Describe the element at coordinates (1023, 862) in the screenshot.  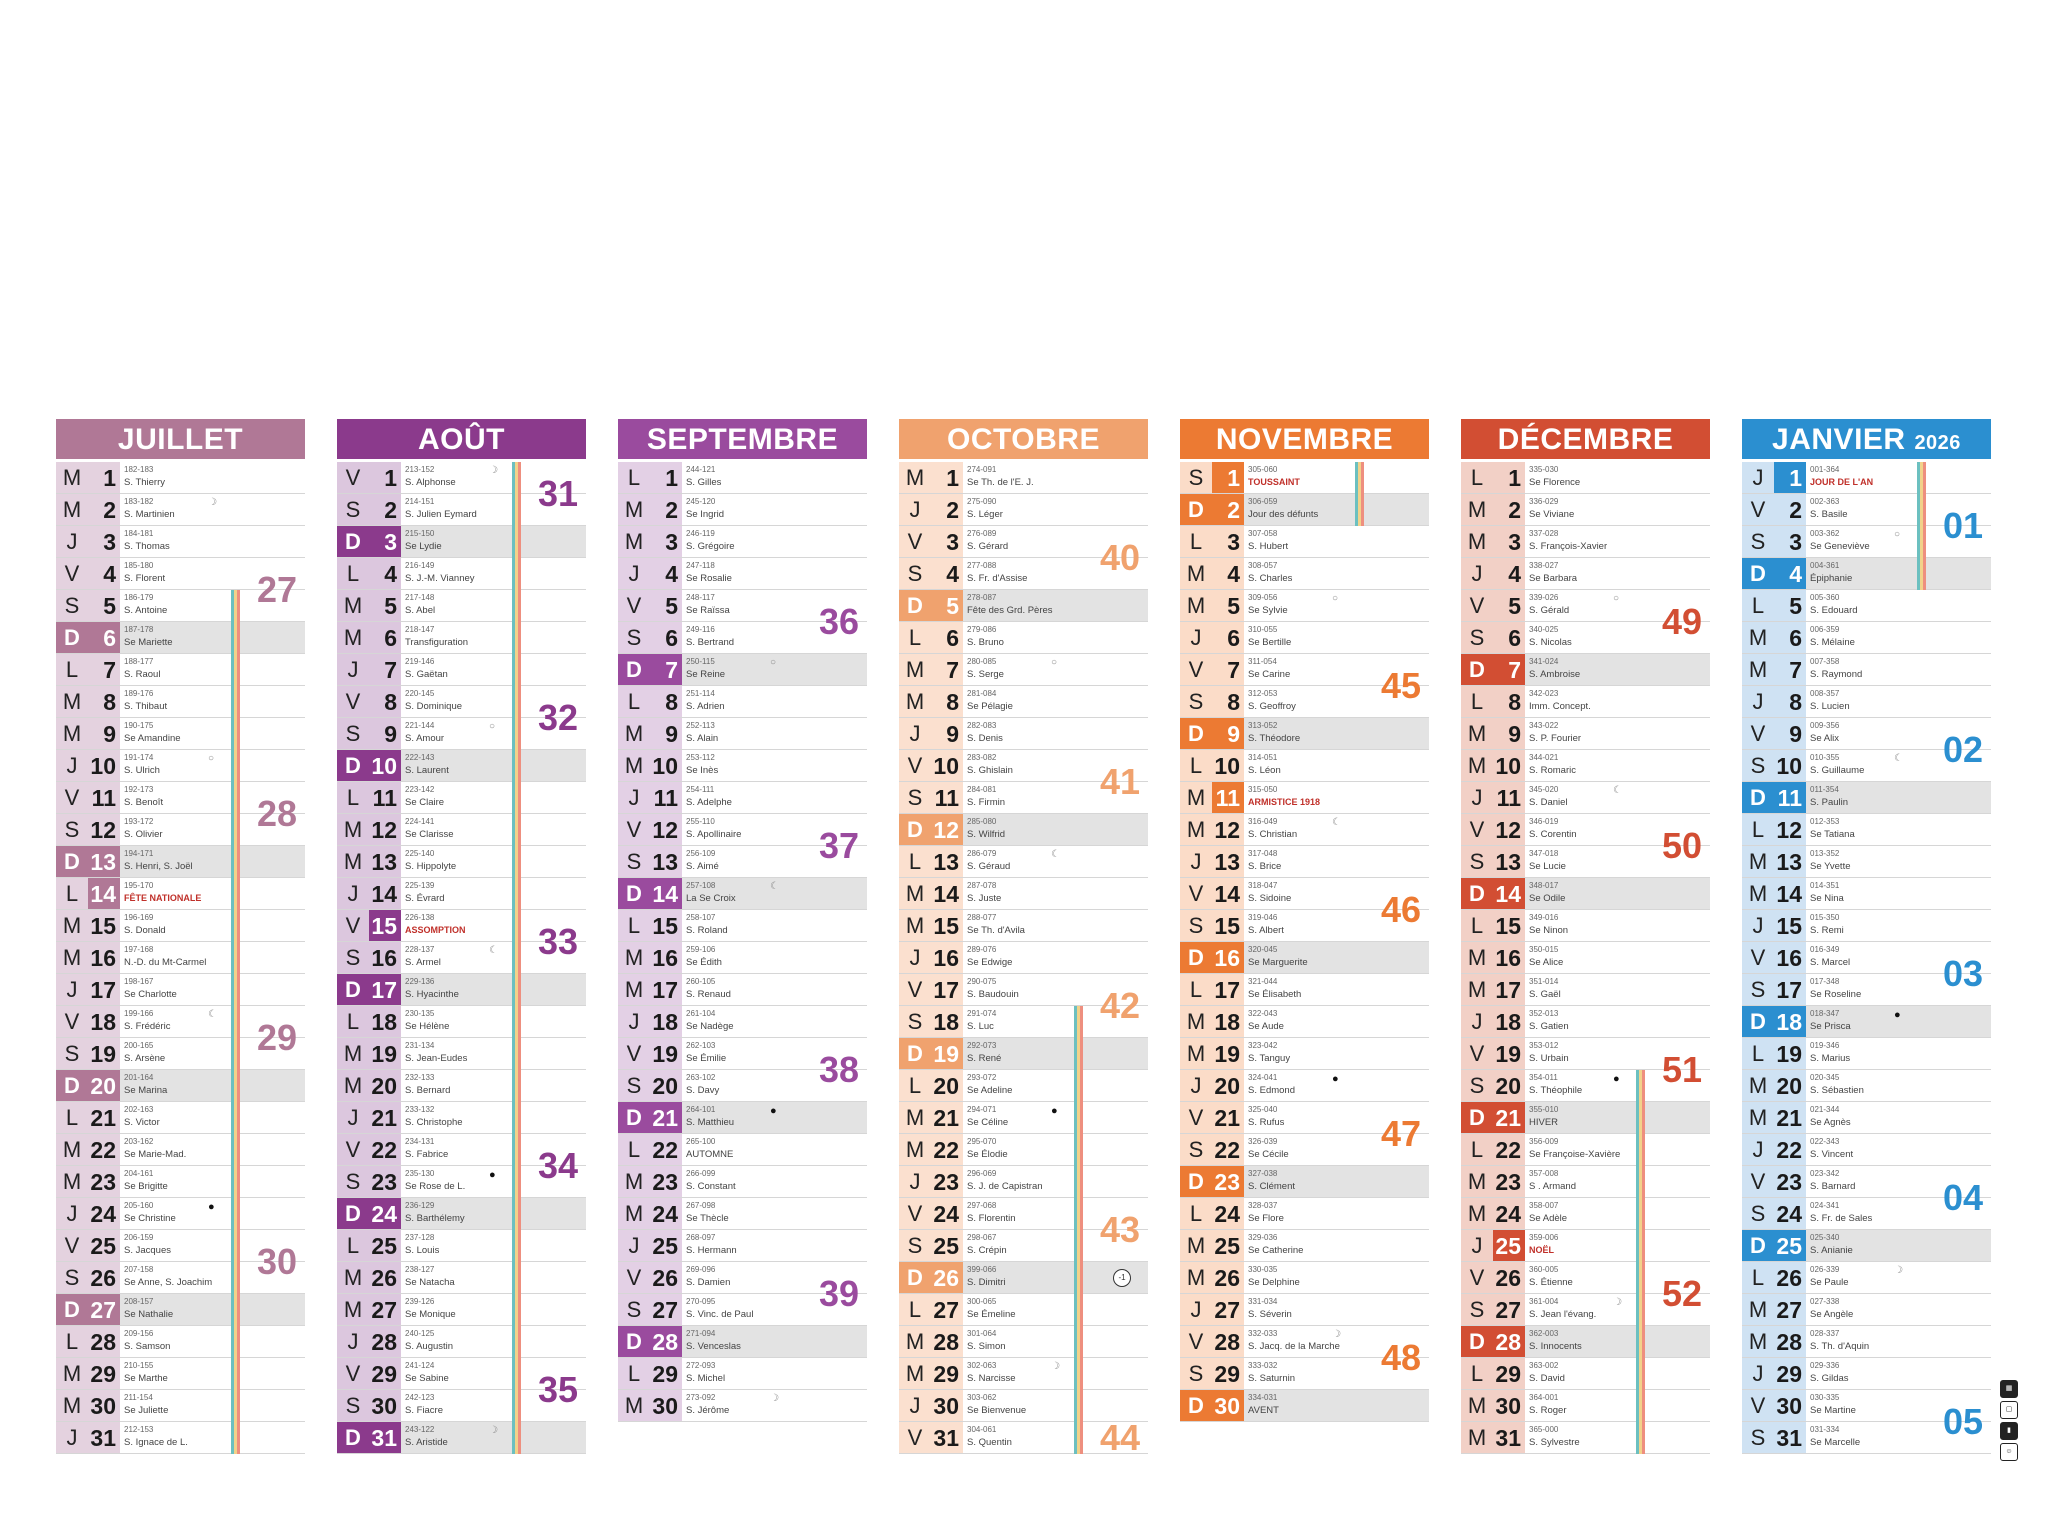
I see `day-row: L 13 286-079 S. Géraud ☾` at that location.